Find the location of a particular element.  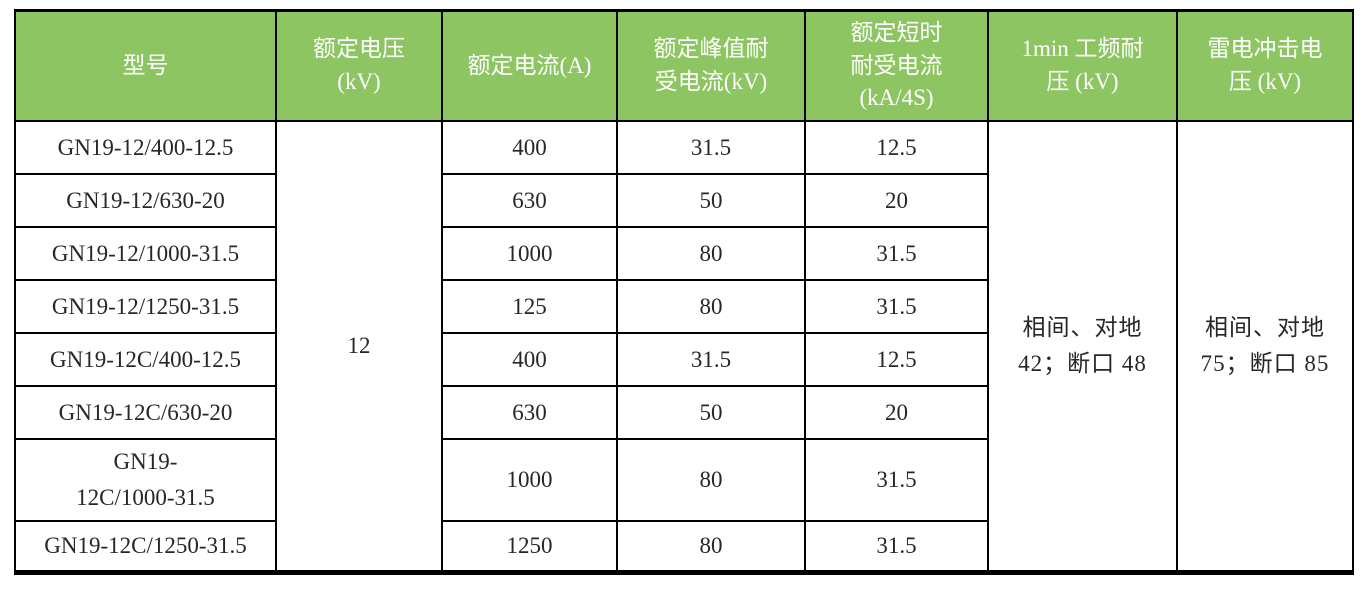

header-rated-current: 额定电流(A) is located at coordinates (529, 65).